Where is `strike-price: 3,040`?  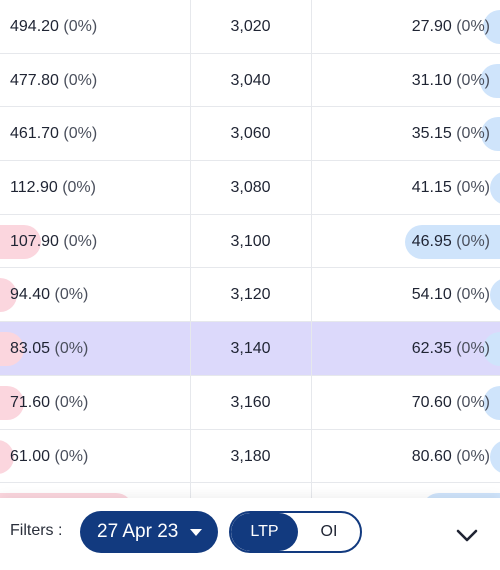
strike-price: 3,040 is located at coordinates (250, 80).